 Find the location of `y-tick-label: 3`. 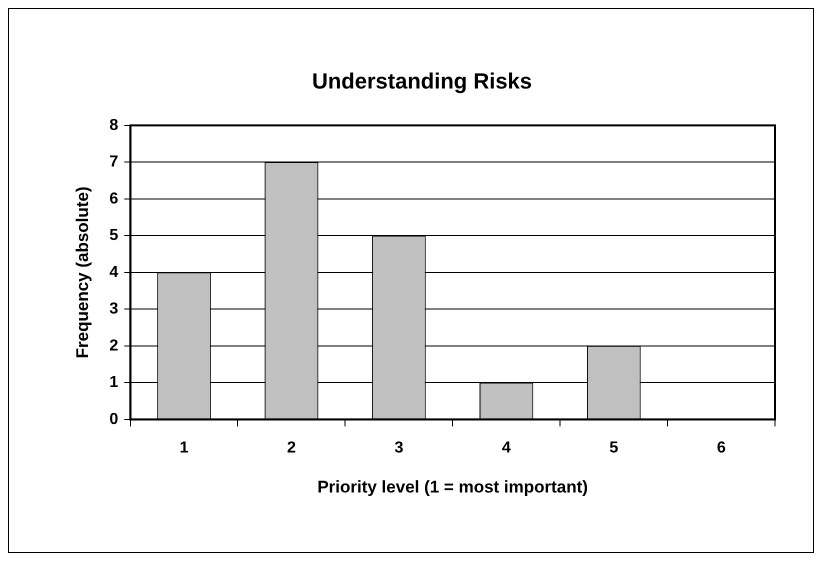

y-tick-label: 3 is located at coordinates (113, 309).